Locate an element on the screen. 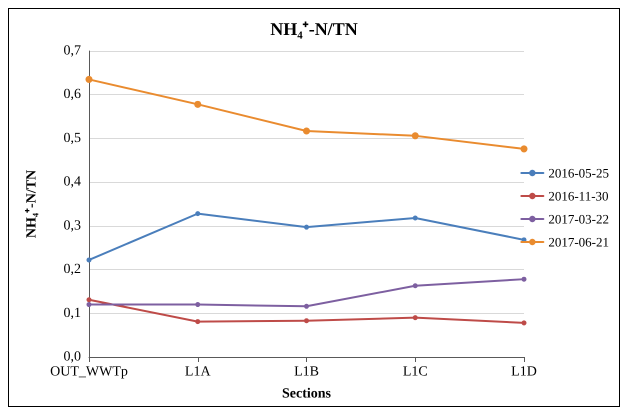  legend-label: 2016-05-25 is located at coordinates (579, 173).